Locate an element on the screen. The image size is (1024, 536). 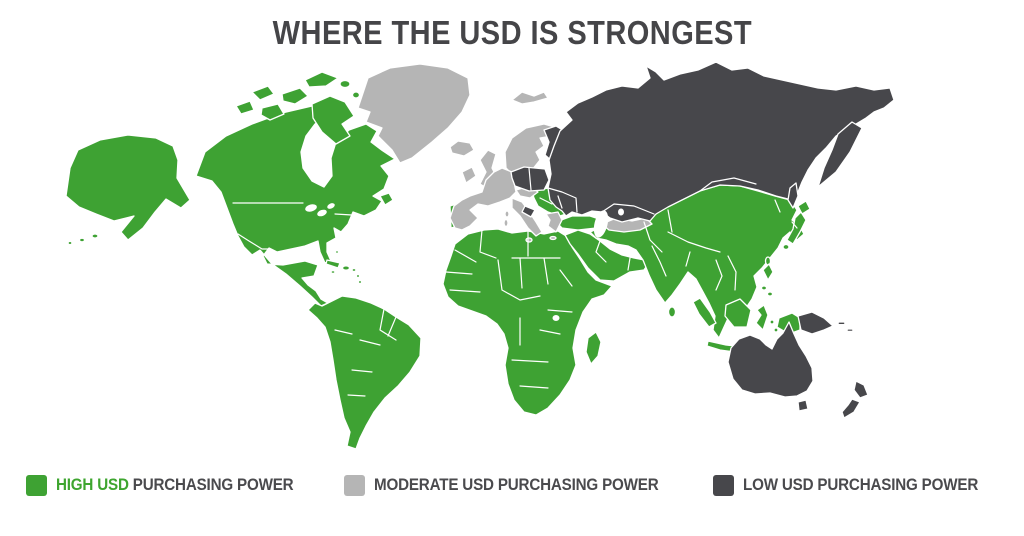
region-baffin-island is located at coordinates (333, 120).